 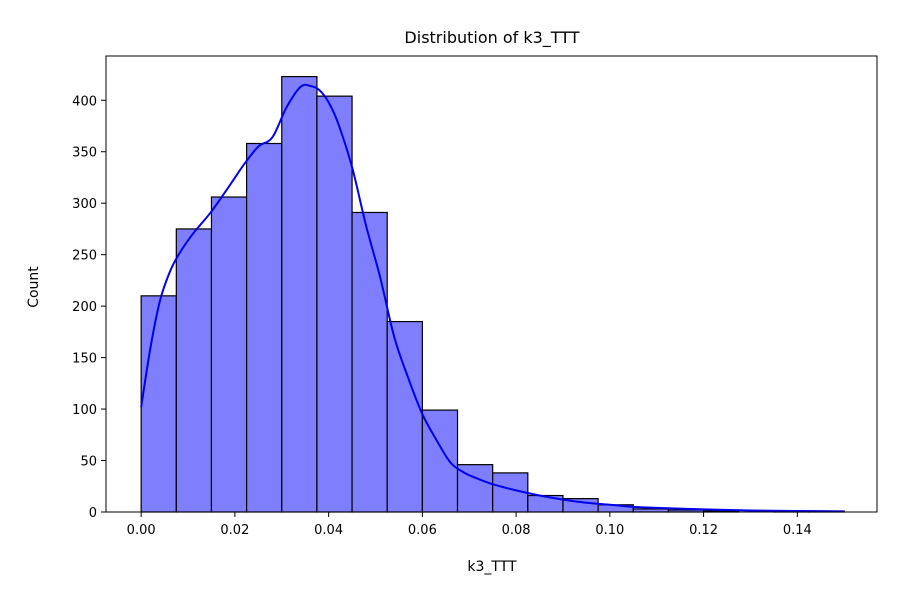 What do you see at coordinates (34, 287) in the screenshot?
I see `y-axis-label: Count` at bounding box center [34, 287].